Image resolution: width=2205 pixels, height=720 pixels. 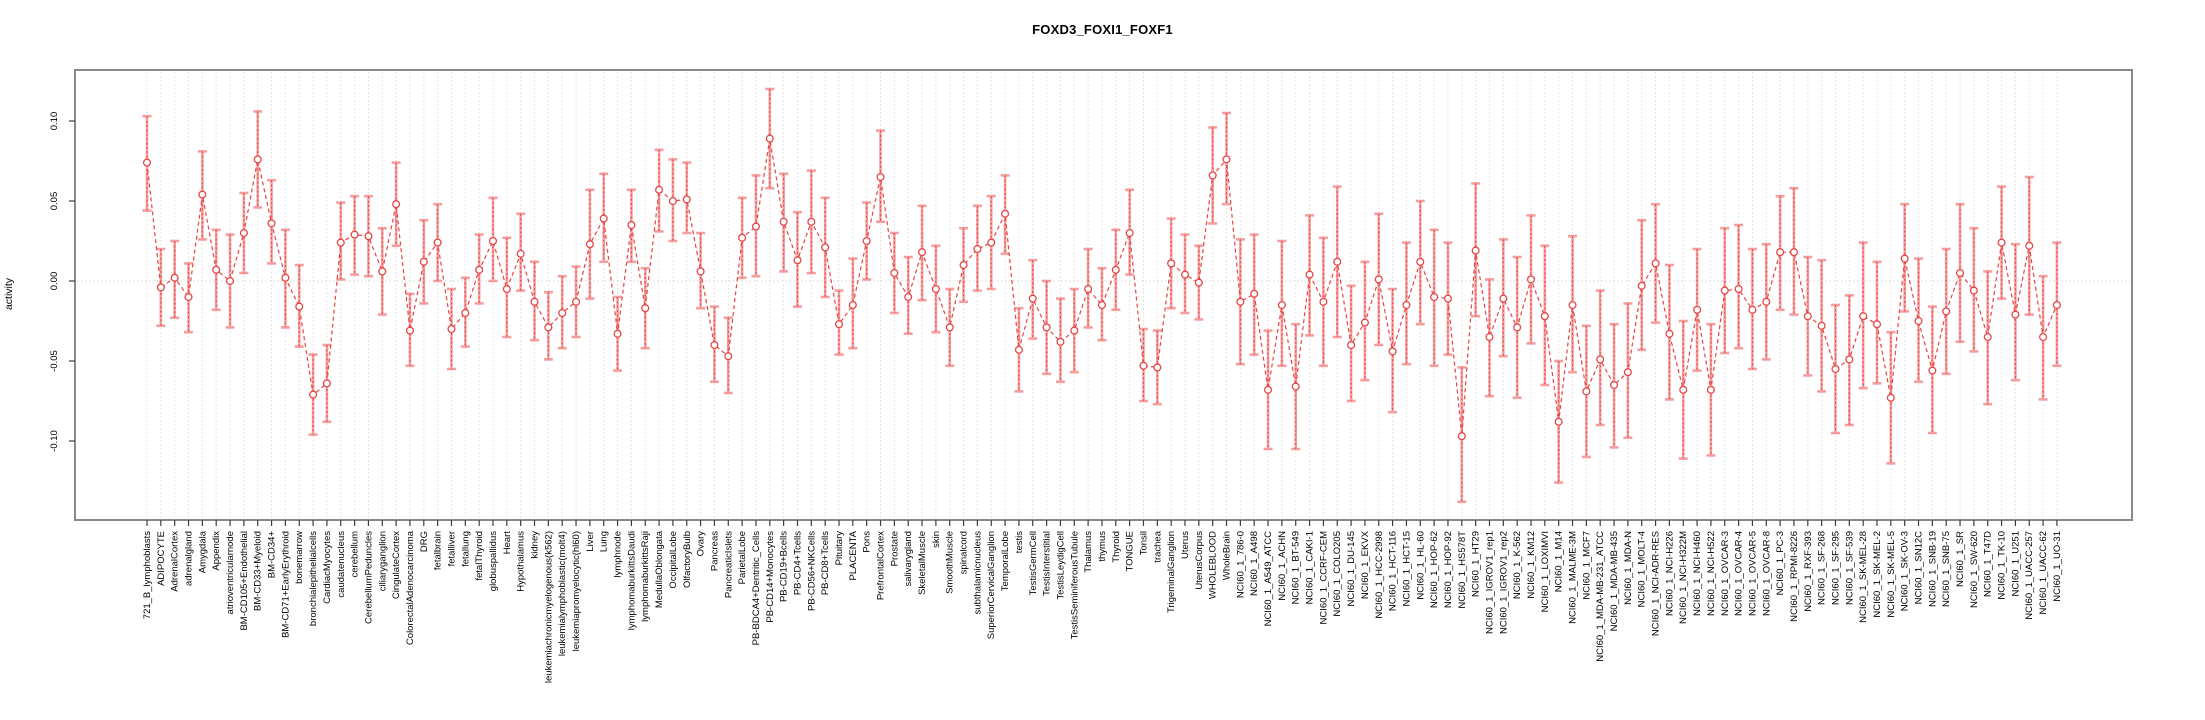 What do you see at coordinates (1088, 552) in the screenshot?
I see `x-tick-label: Thalamus` at bounding box center [1088, 552].